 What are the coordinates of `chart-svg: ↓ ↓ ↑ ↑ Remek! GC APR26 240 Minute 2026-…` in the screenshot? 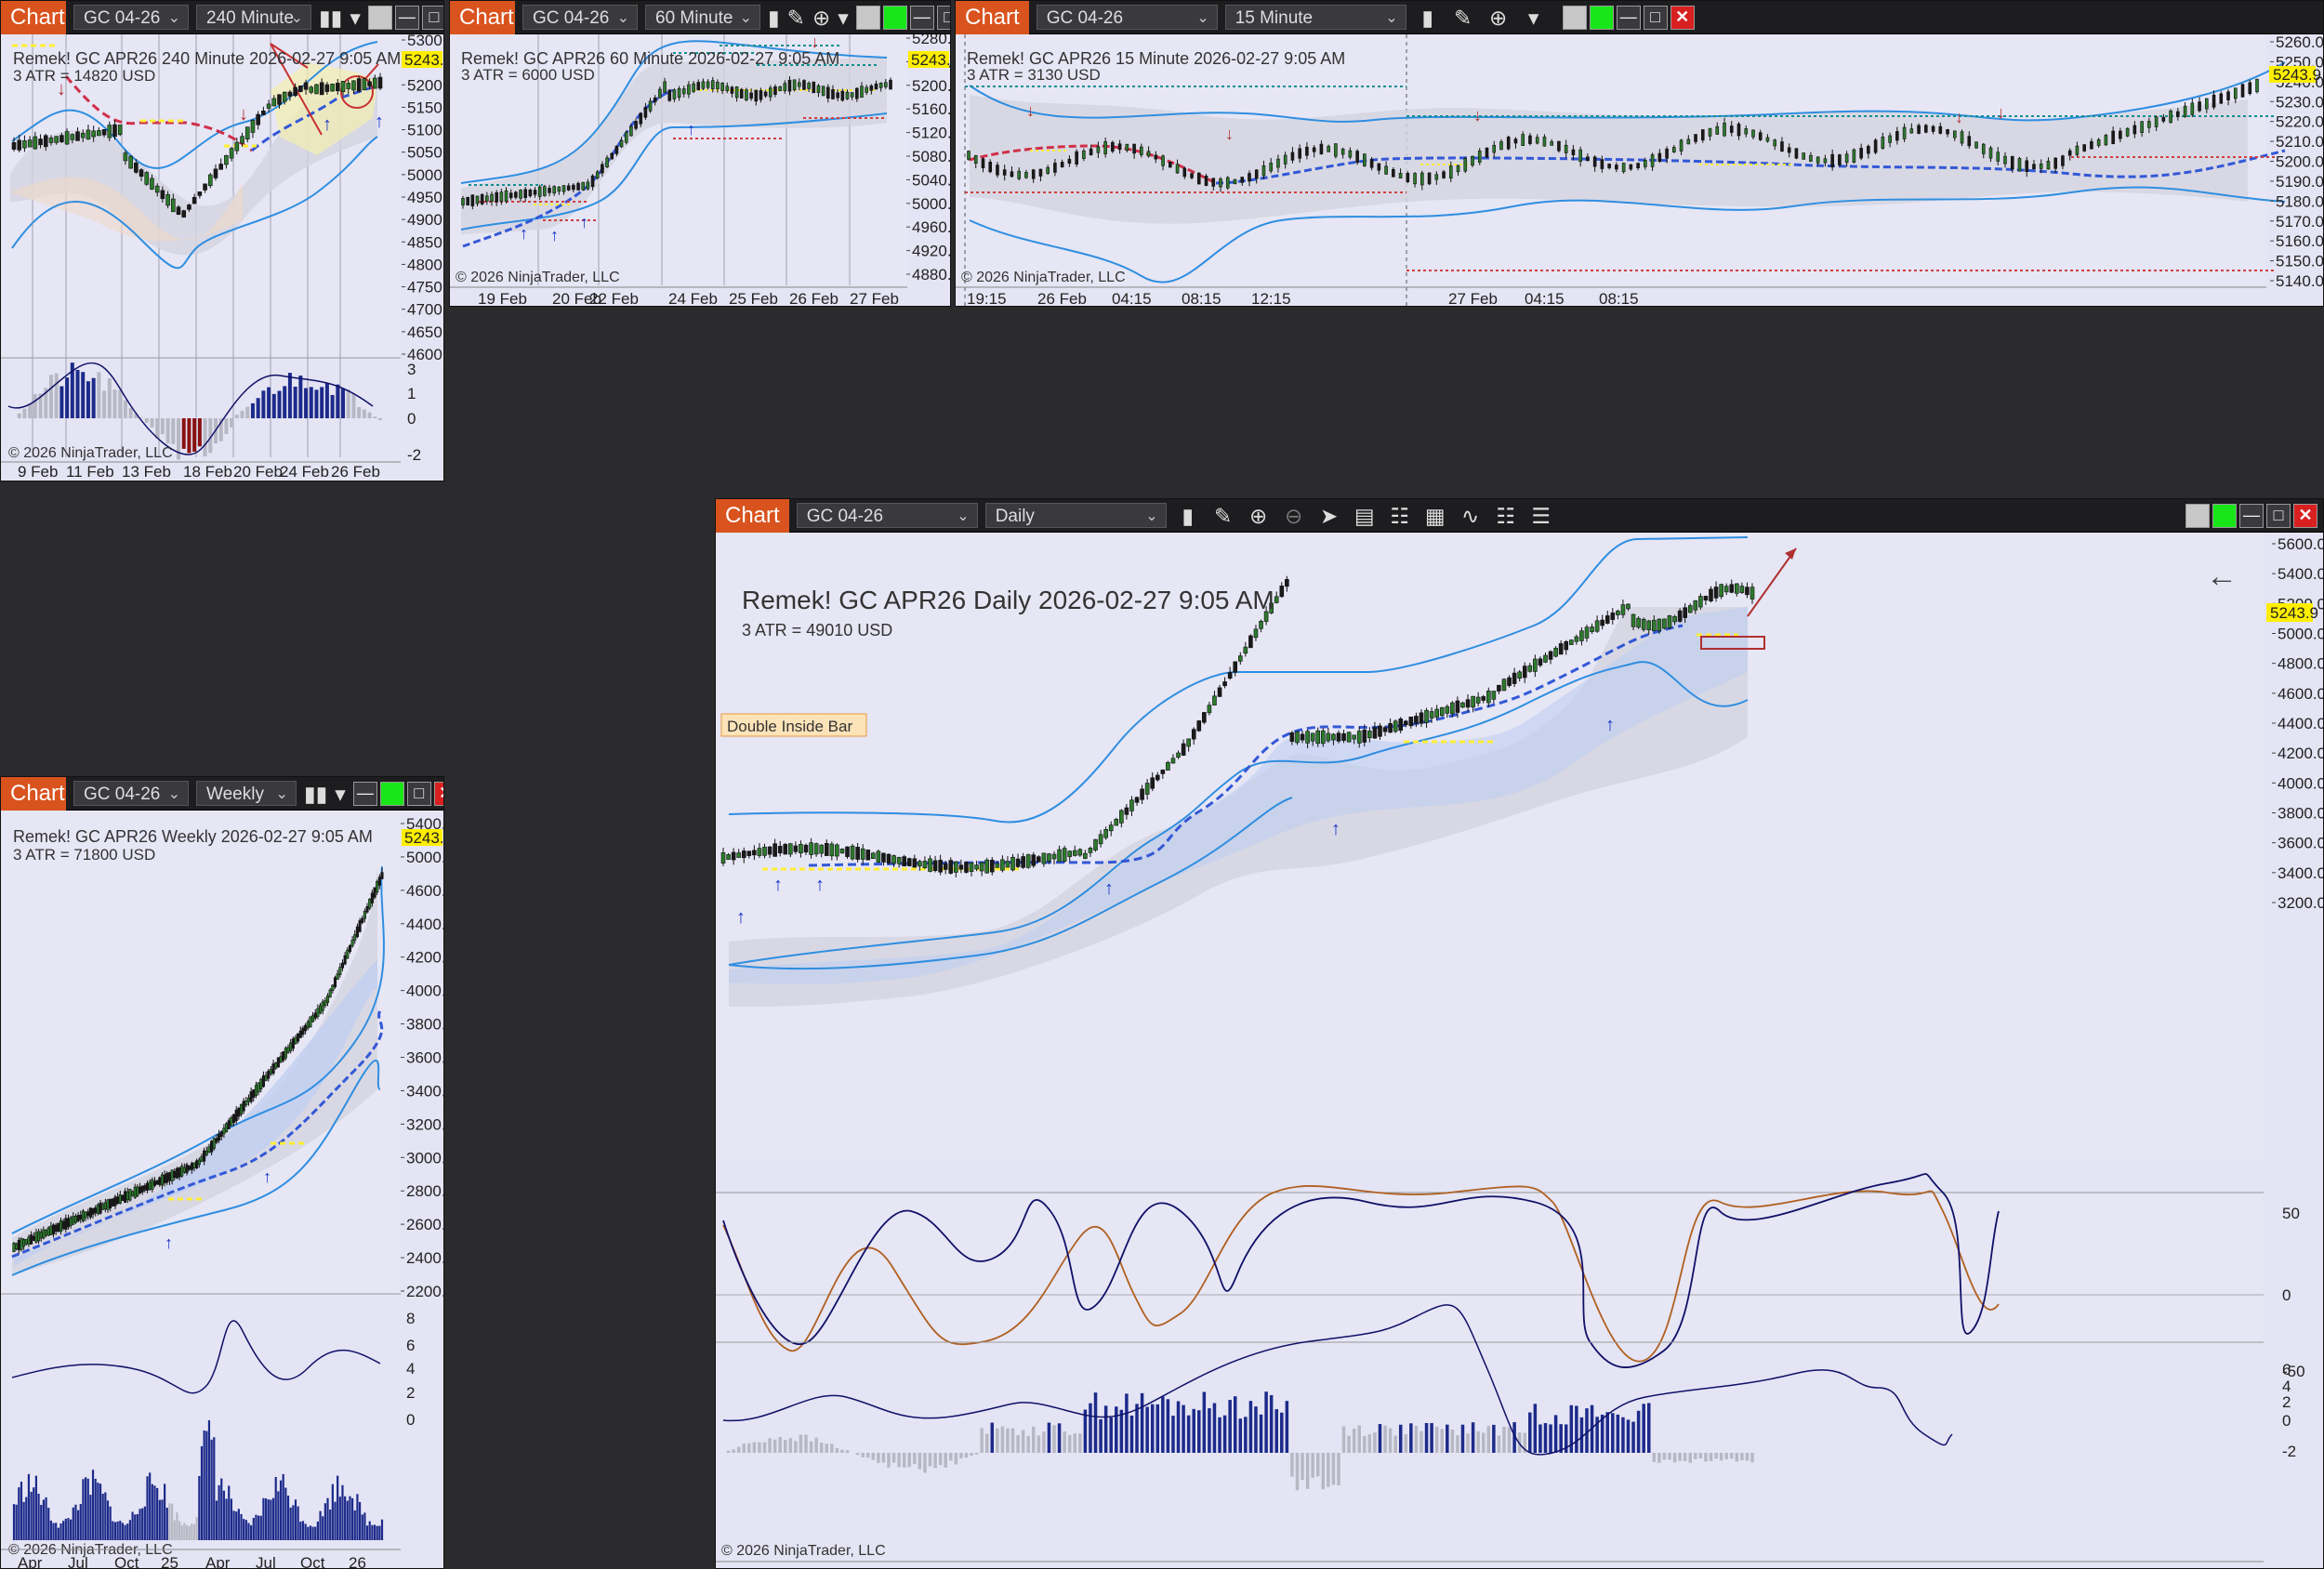 It's located at (222, 257).